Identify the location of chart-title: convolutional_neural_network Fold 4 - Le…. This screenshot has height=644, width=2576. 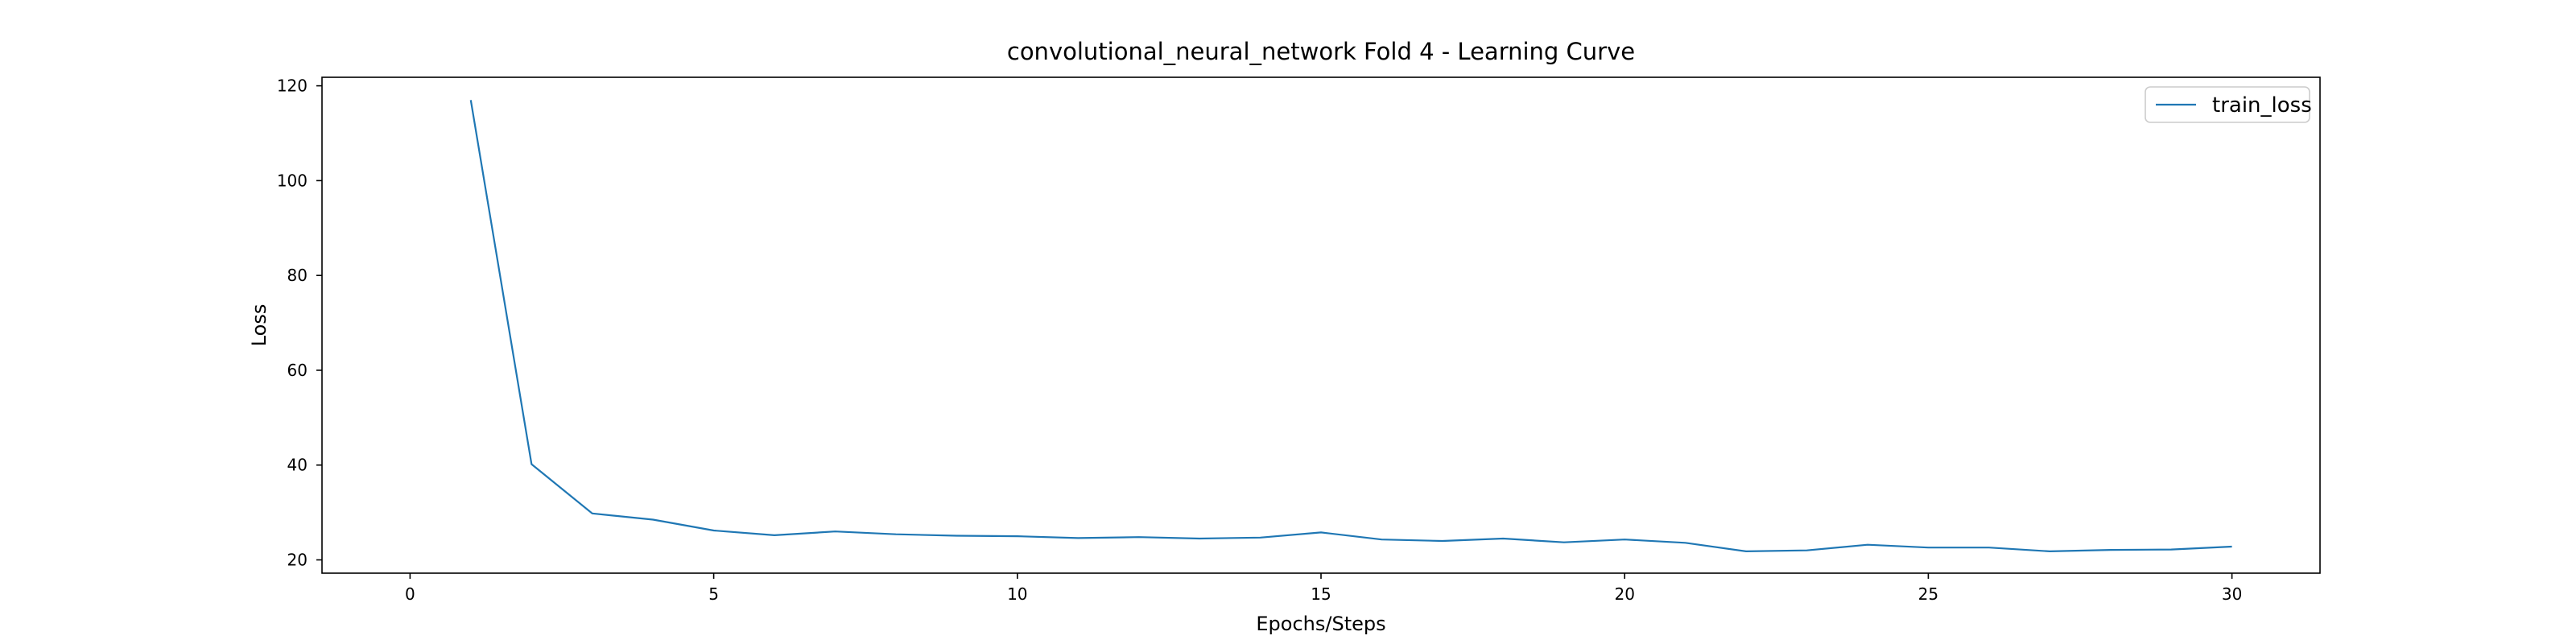
(1321, 51).